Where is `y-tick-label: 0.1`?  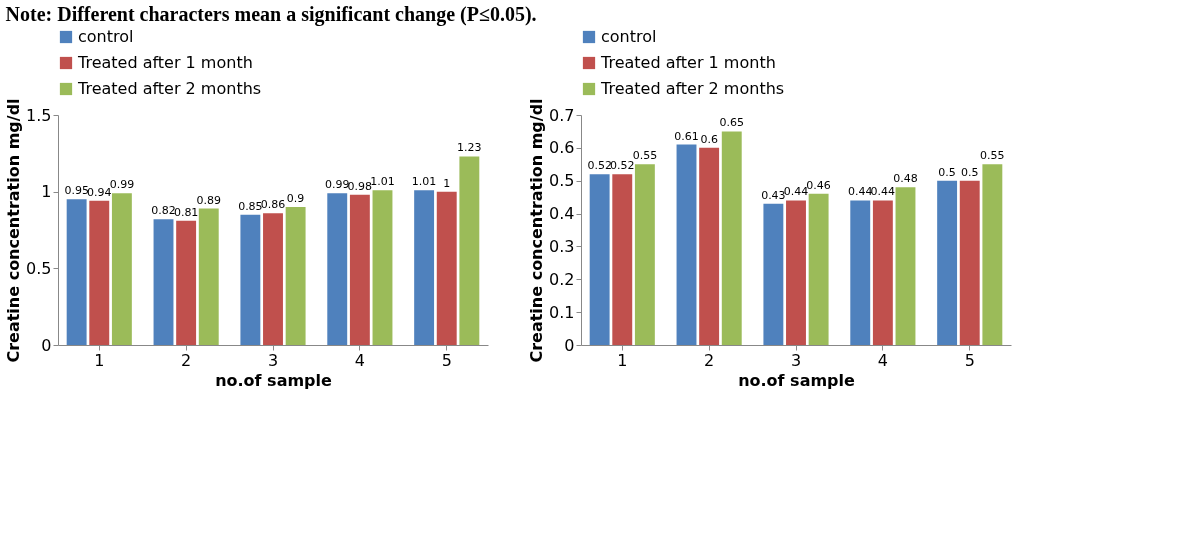
y-tick-label: 0.1 is located at coordinates (562, 312).